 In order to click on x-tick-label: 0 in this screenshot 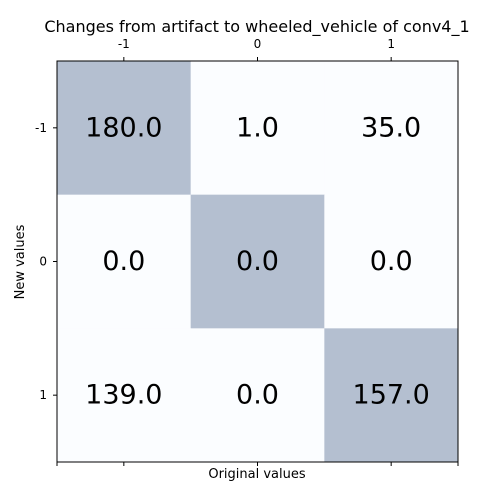, I will do `click(258, 44)`.